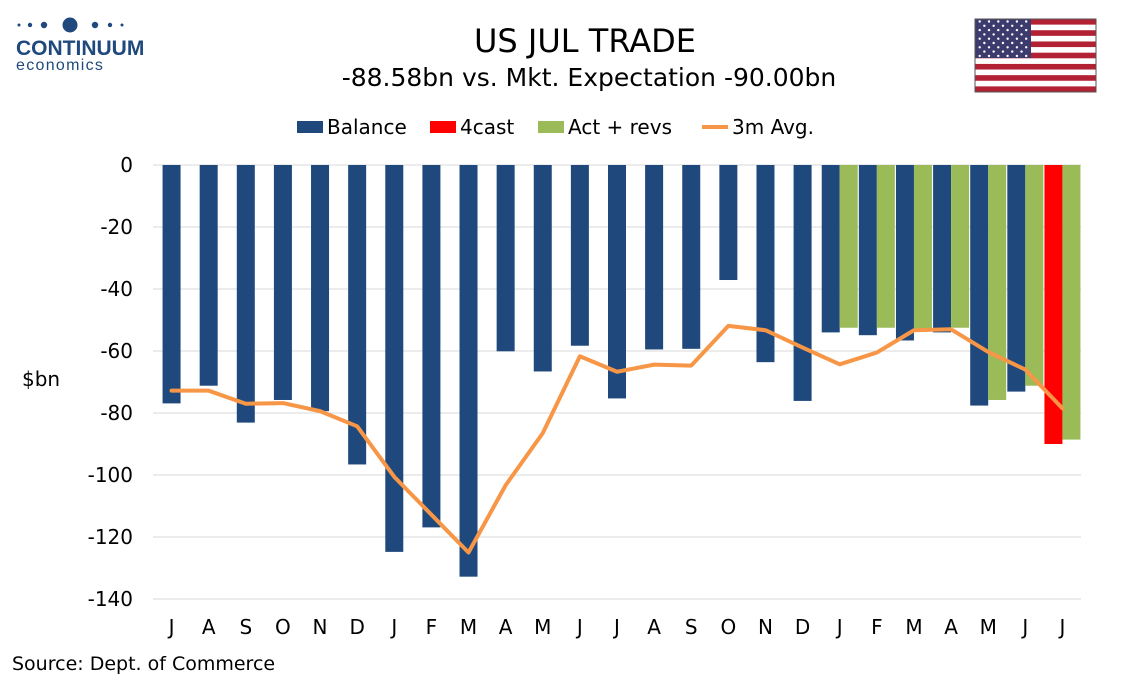  I want to click on brand-name: CONTINUUM, so click(80, 48).